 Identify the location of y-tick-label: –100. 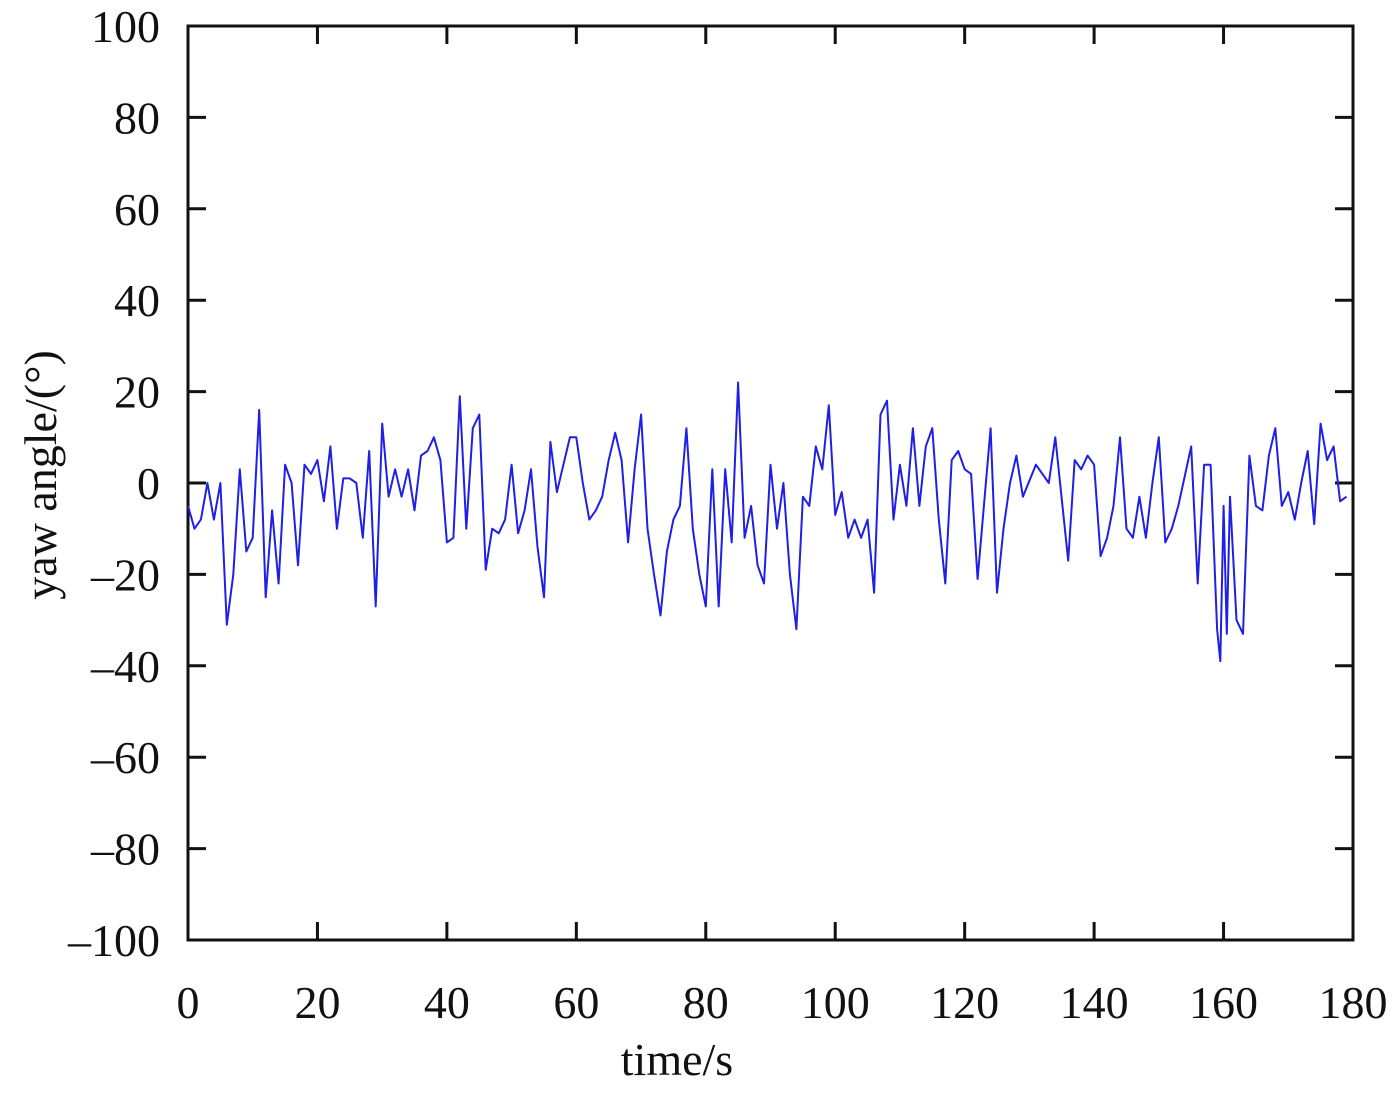
(113, 940).